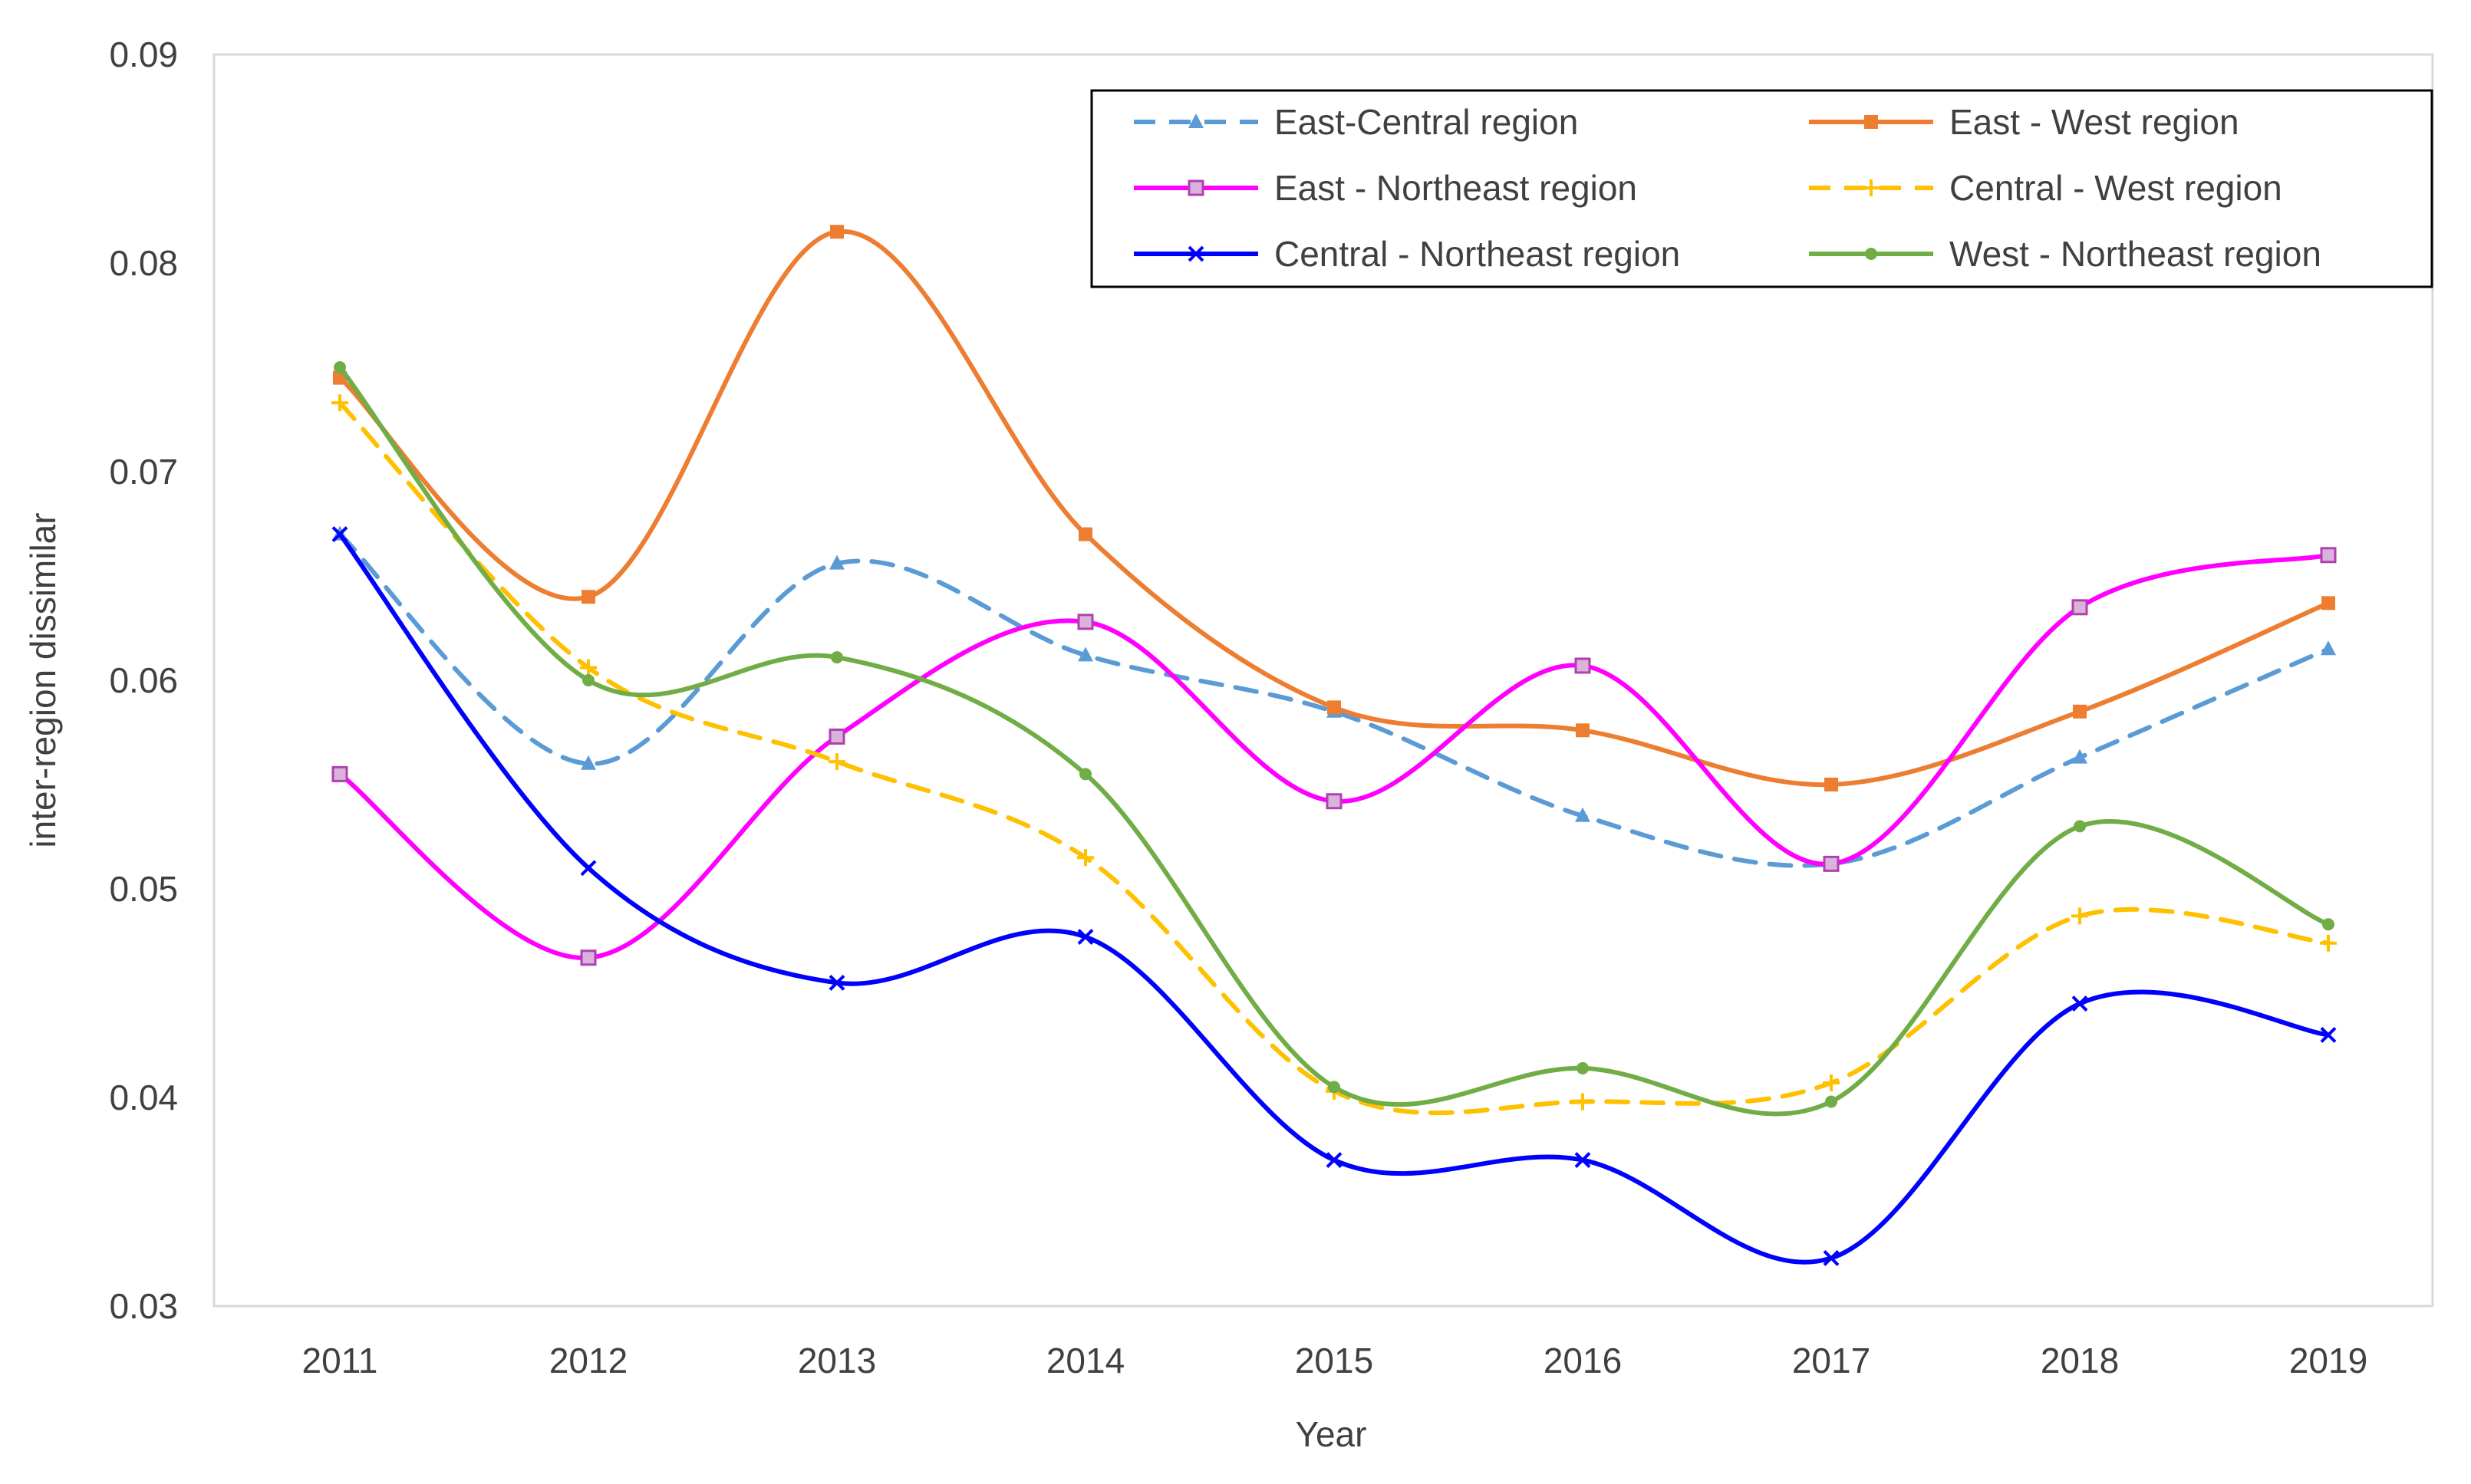 The width and height of the screenshot is (2471, 1484). What do you see at coordinates (2328, 1360) in the screenshot?
I see `x-tick-label: 2019` at bounding box center [2328, 1360].